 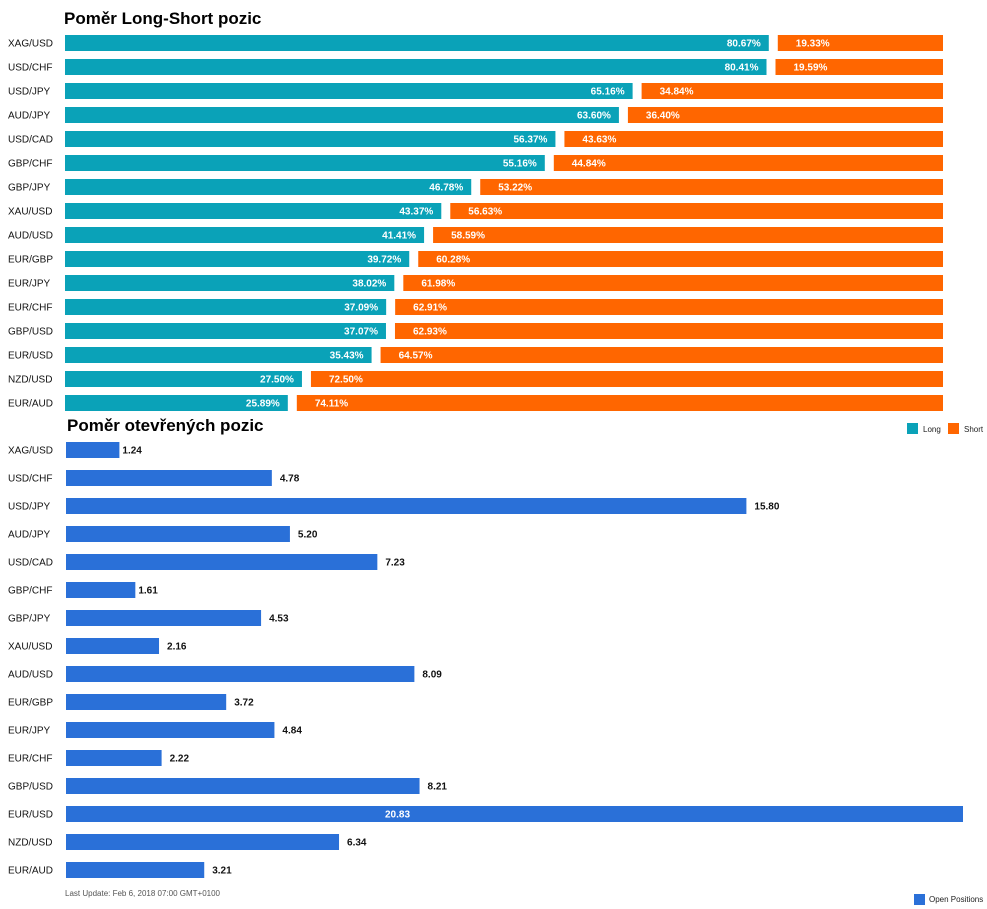 I want to click on short-value-label: 62.91%, so click(x=430, y=308).